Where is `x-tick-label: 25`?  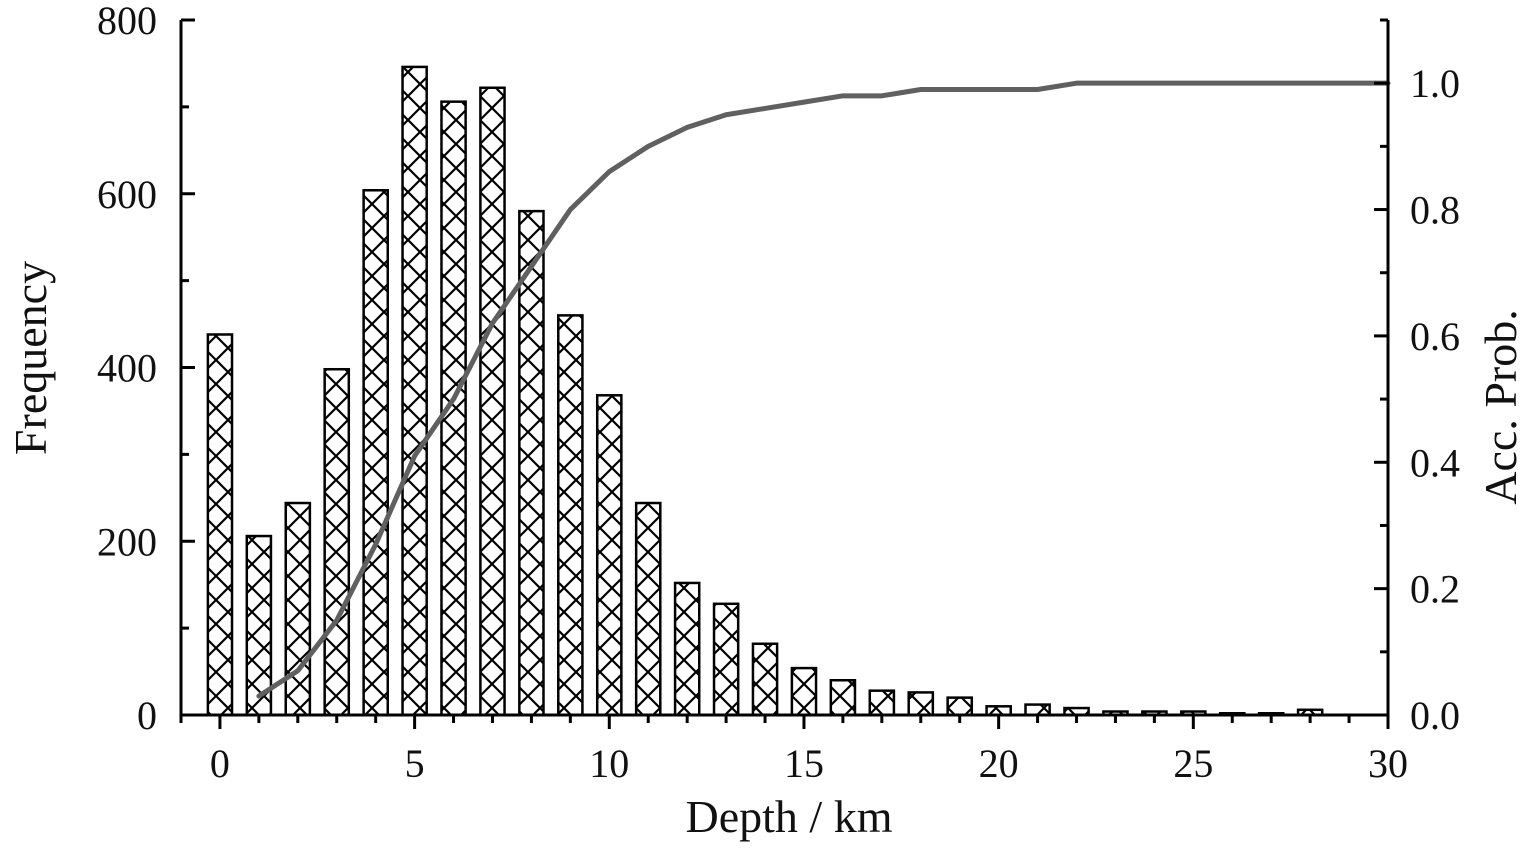
x-tick-label: 25 is located at coordinates (1193, 763).